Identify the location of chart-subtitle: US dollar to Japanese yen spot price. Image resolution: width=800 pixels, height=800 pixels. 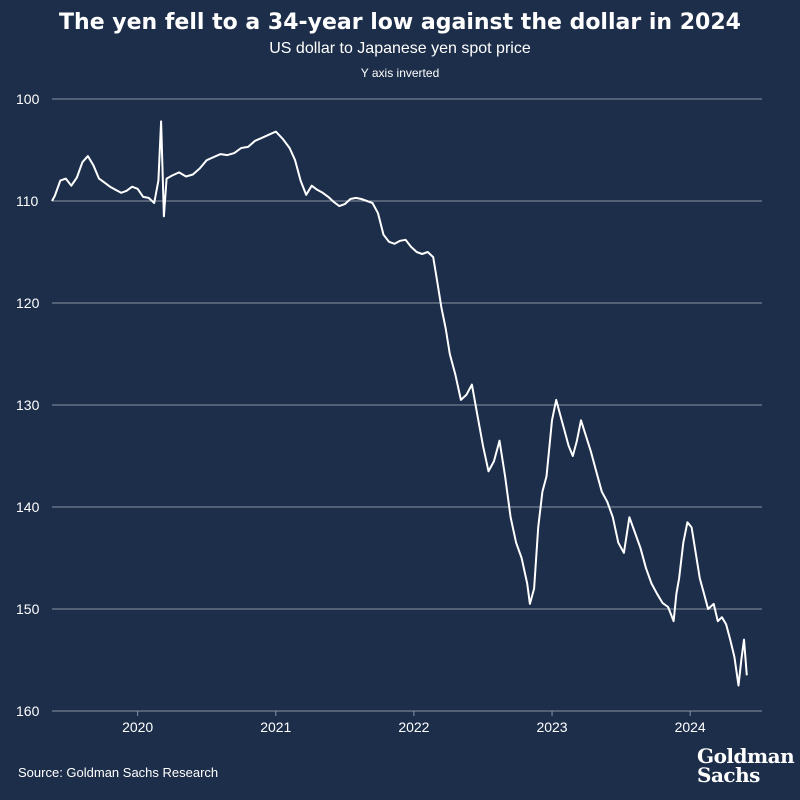
(400, 48).